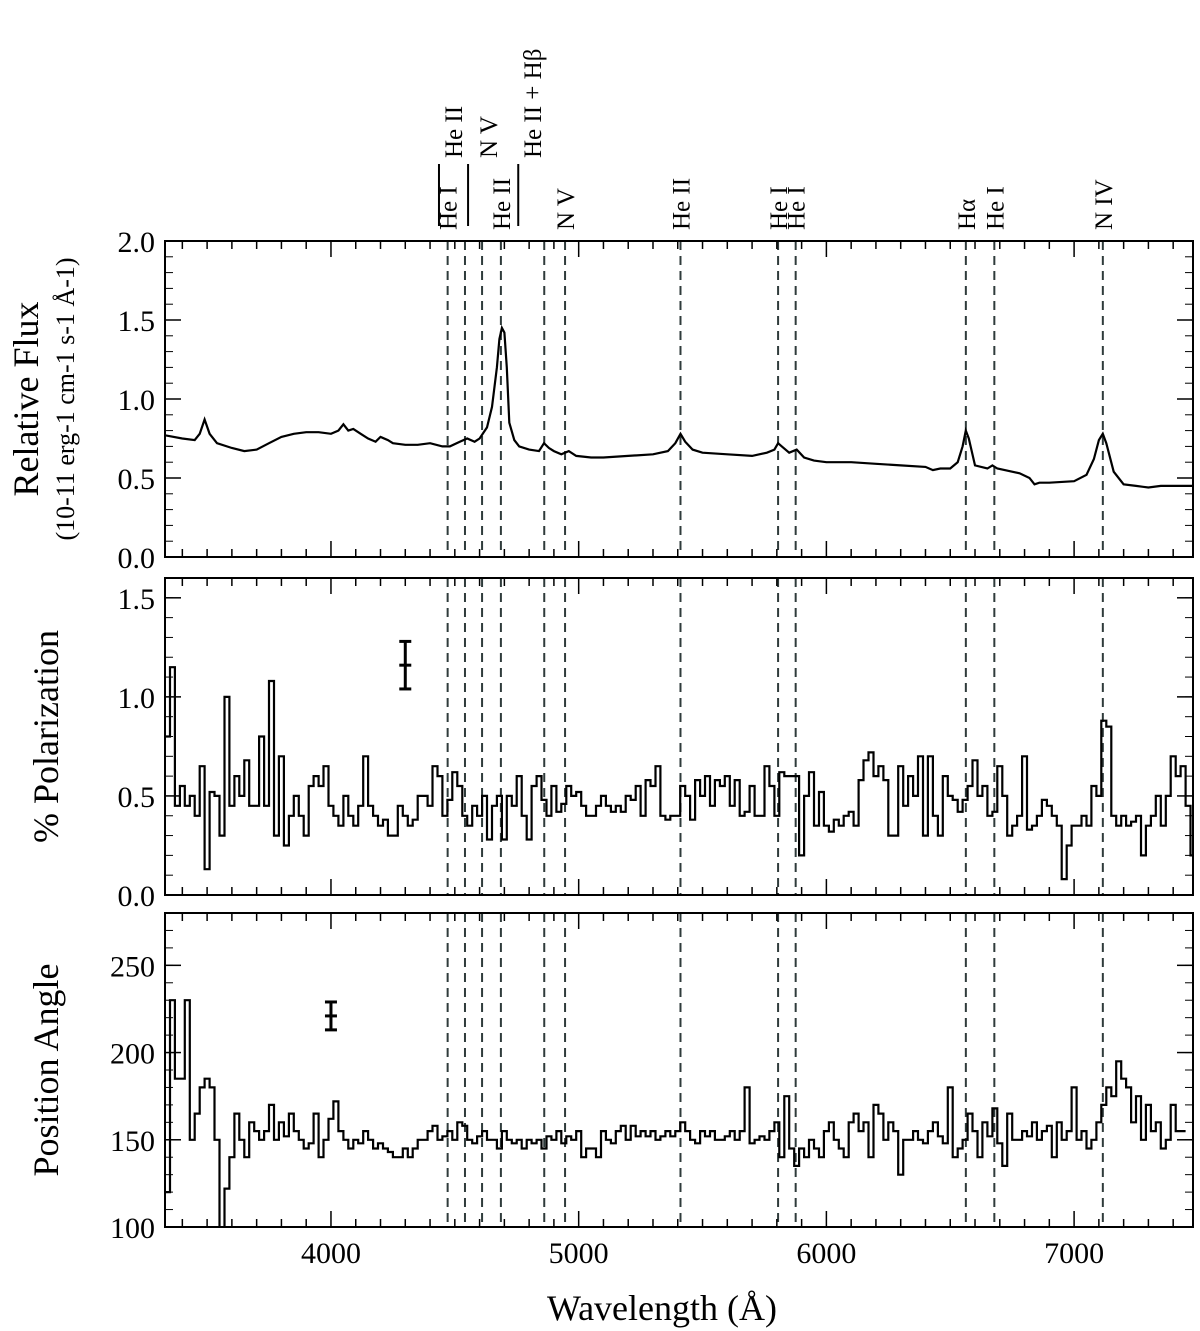 Image resolution: width=1200 pixels, height=1331 pixels. I want to click on x-tick-label: 4000, so click(331, 1253).